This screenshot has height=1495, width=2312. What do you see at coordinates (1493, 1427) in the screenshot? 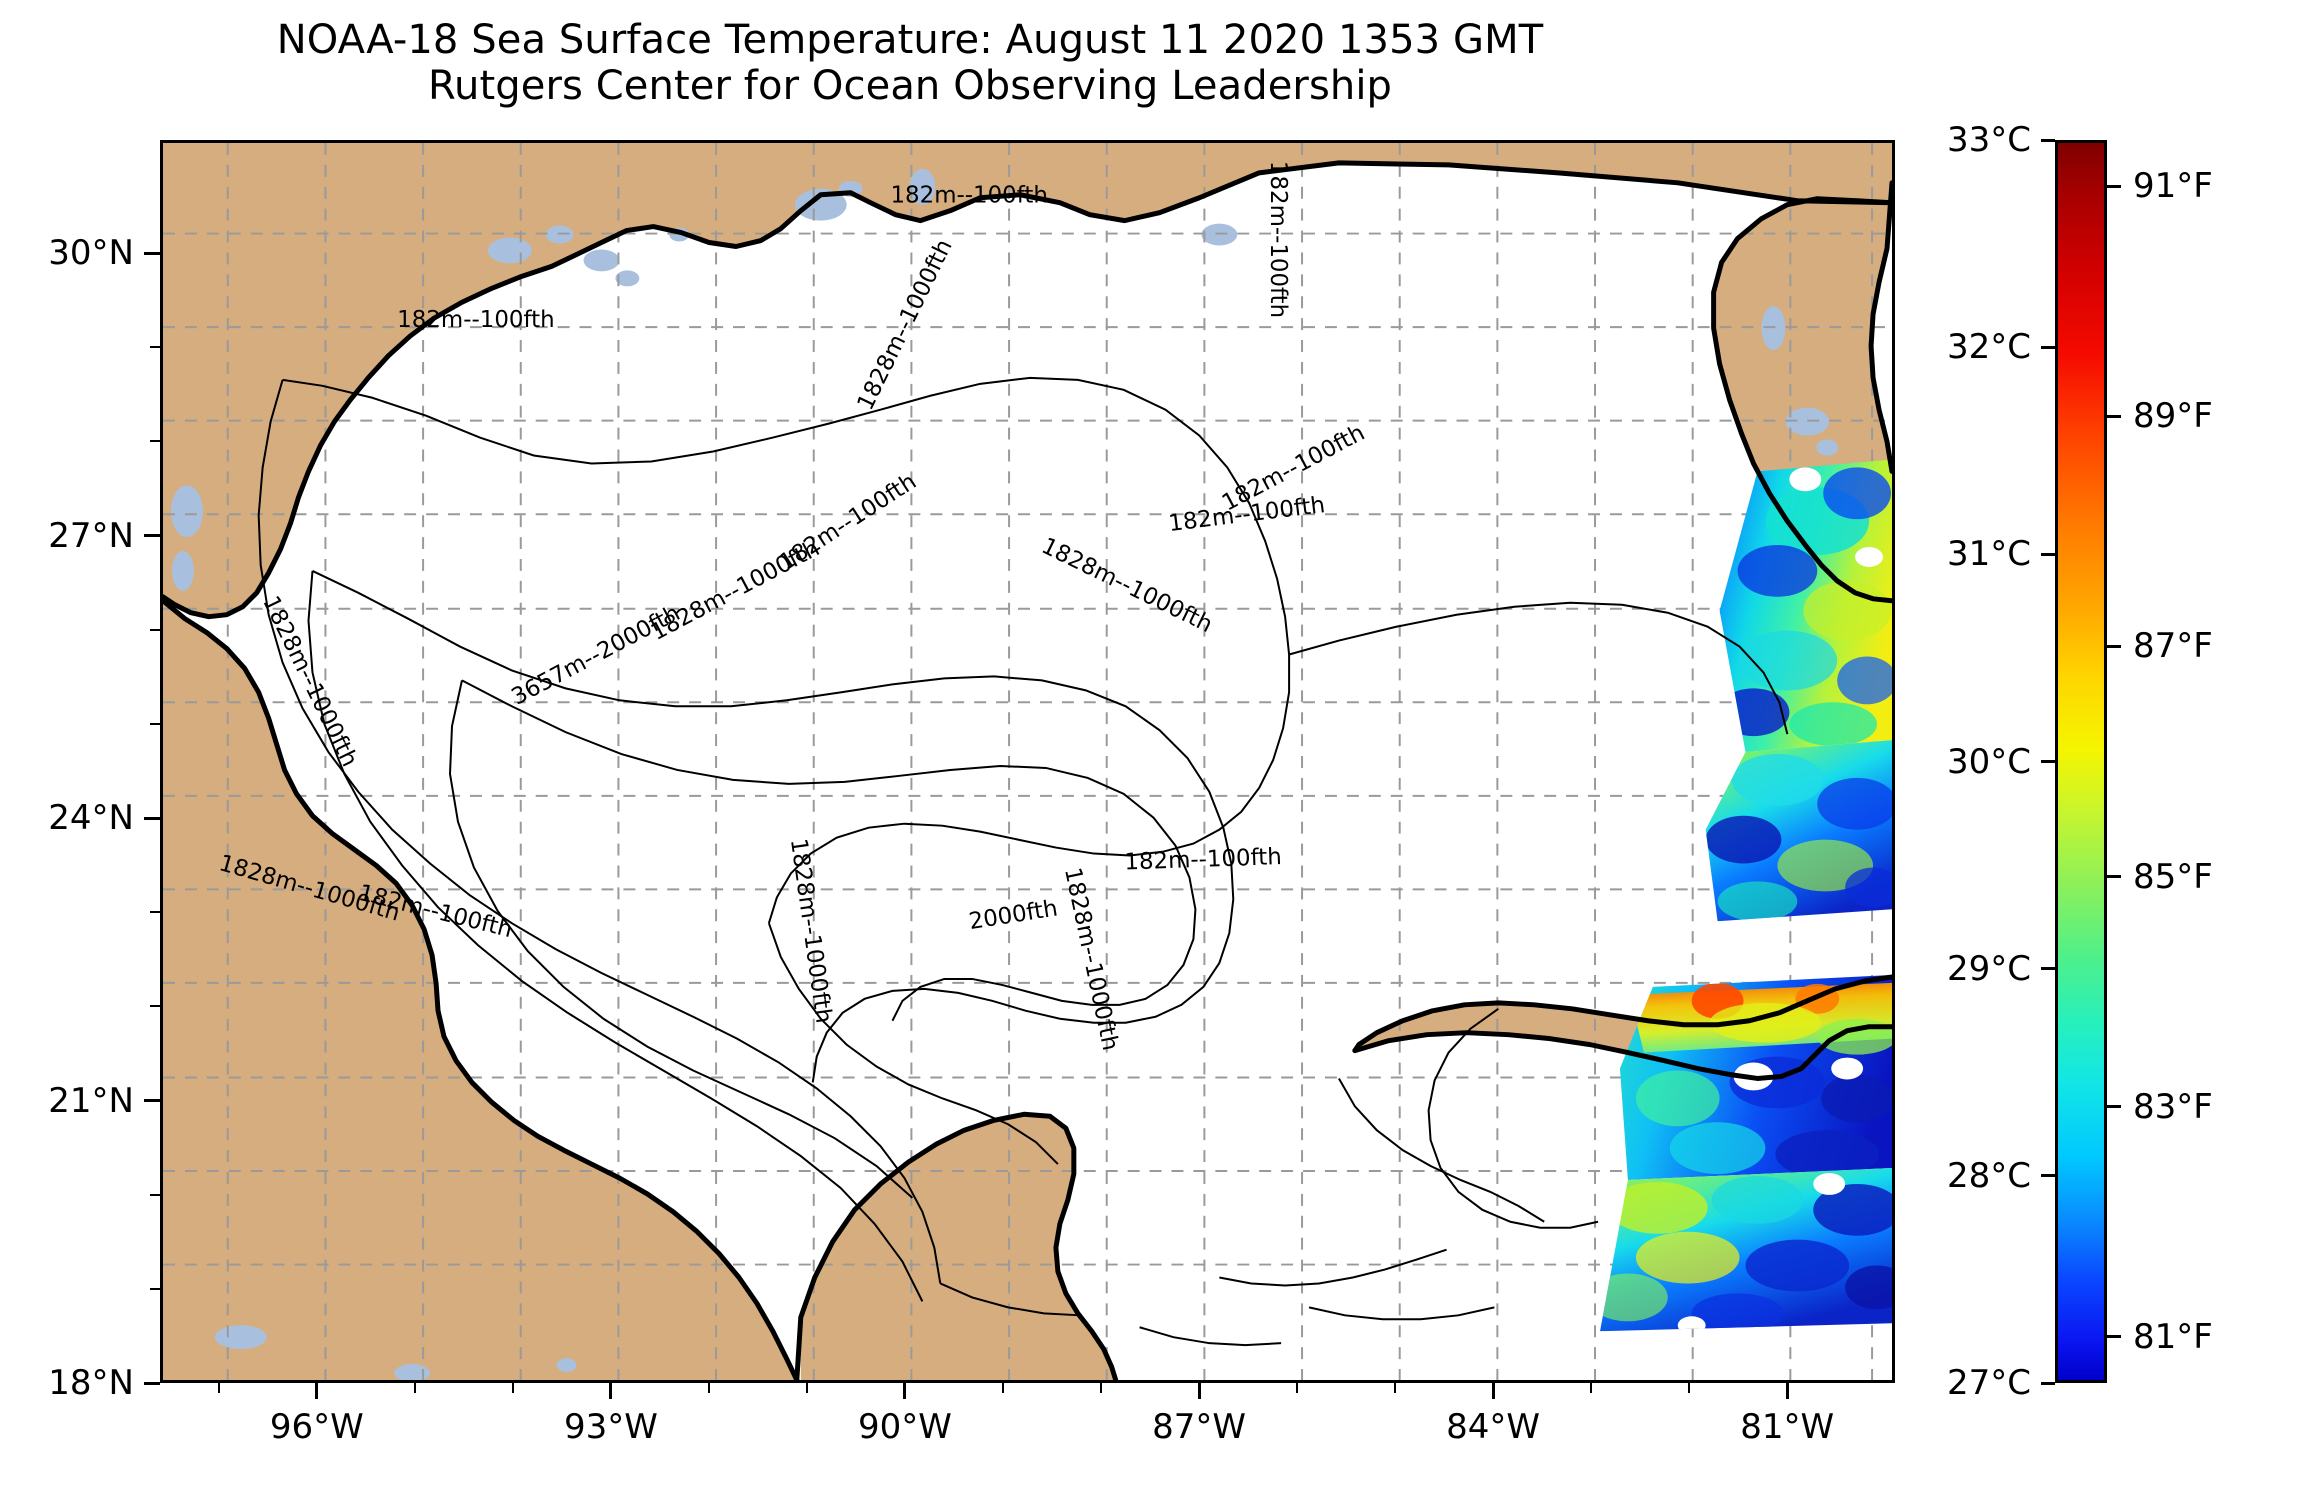
I see `lon-tick-label: 84°W` at bounding box center [1493, 1427].